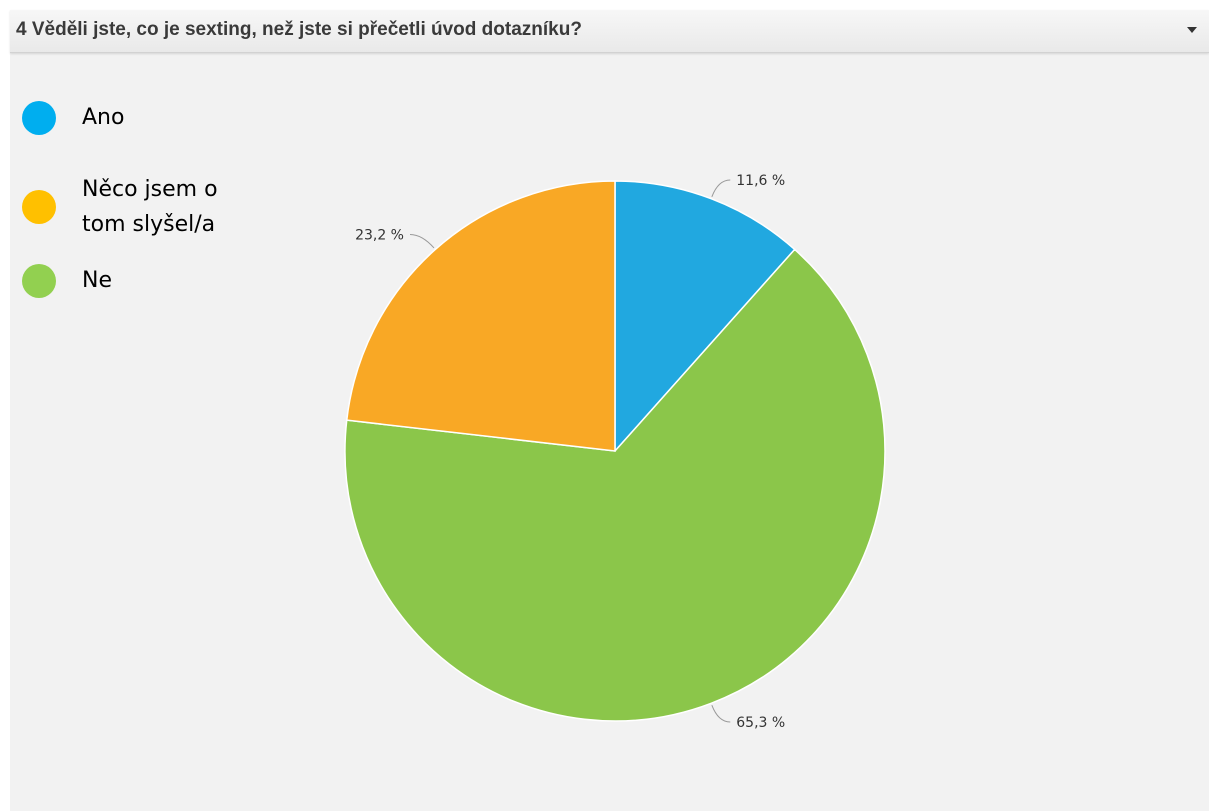 This screenshot has width=1209, height=811. I want to click on pie-slice-neco, so click(480, 316).